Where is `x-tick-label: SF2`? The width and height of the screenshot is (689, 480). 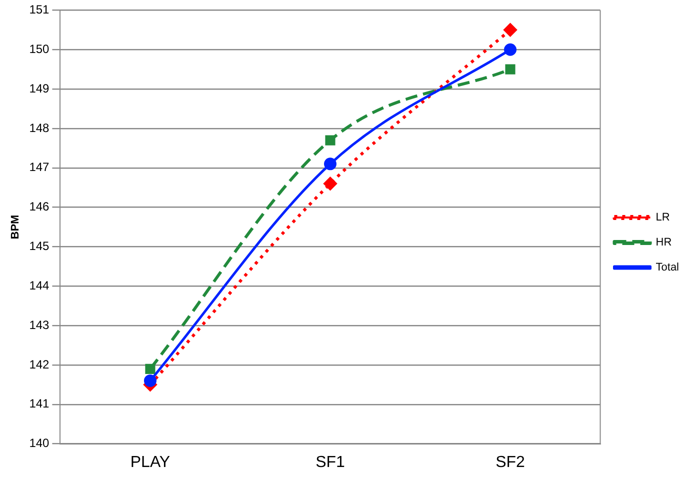
x-tick-label: SF2 is located at coordinates (511, 462).